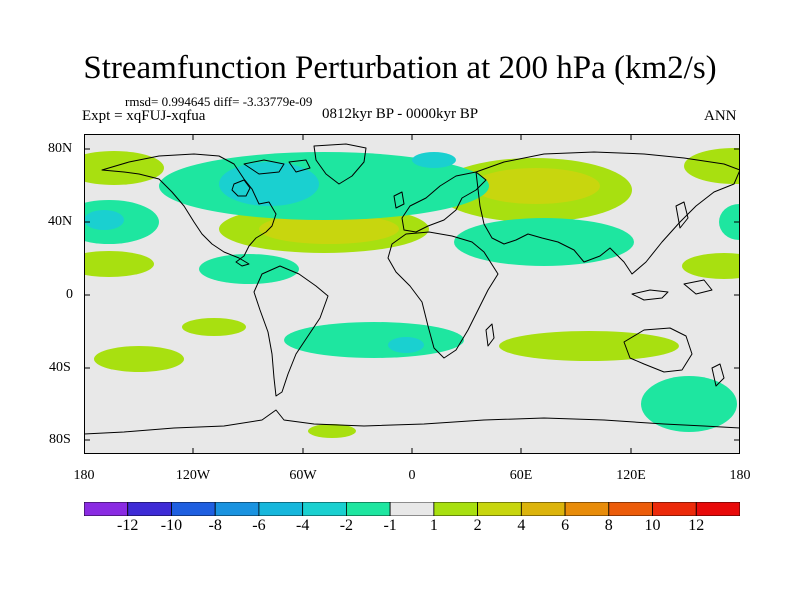  What do you see at coordinates (607, 213) in the screenshot?
I see `coast-asia` at bounding box center [607, 213].